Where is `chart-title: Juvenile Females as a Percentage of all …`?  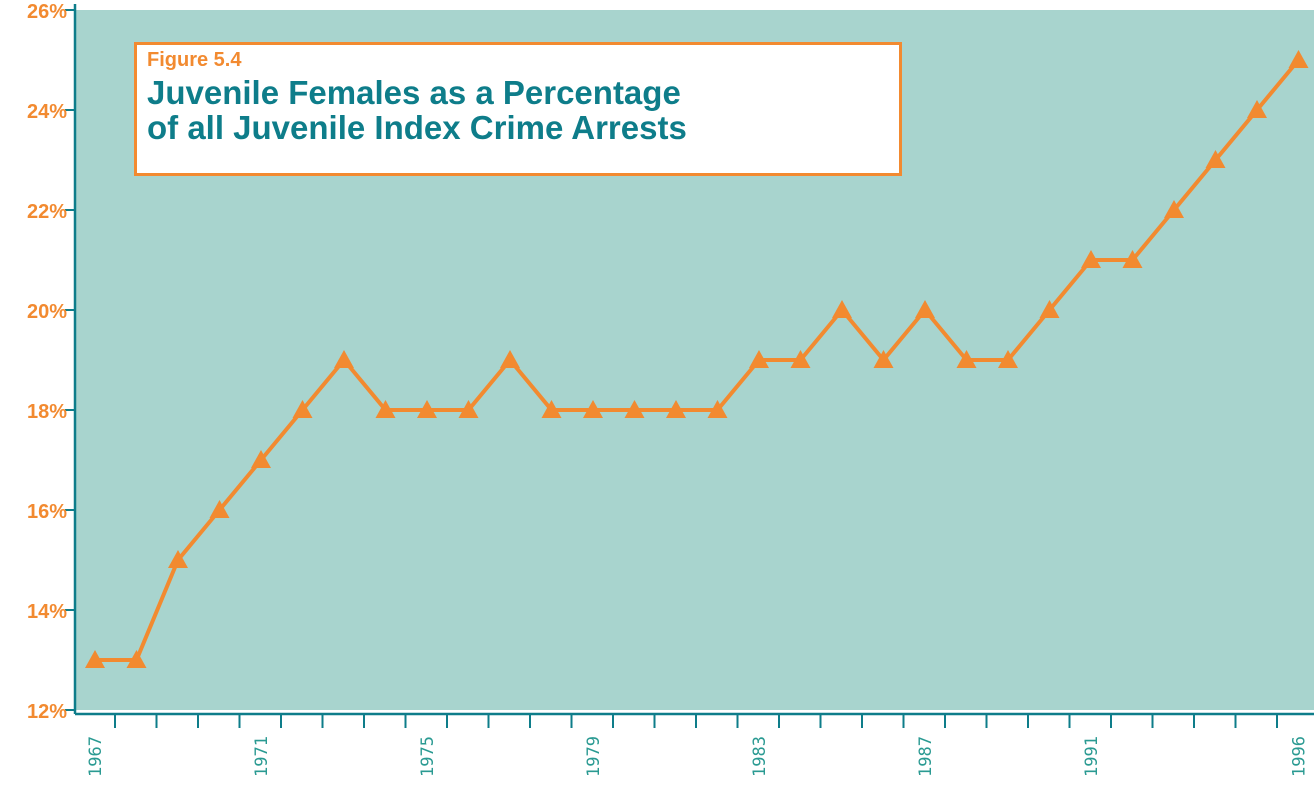
chart-title: Juvenile Females as a Percentage of all … is located at coordinates (522, 110).